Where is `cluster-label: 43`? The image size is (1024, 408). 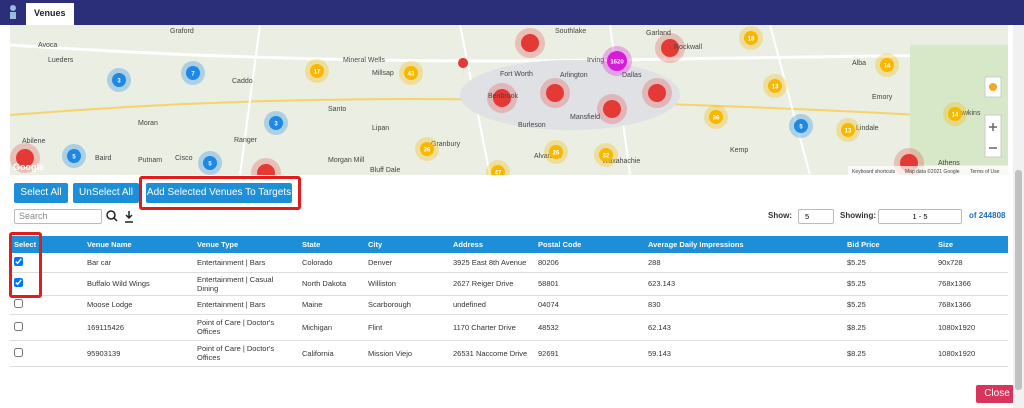 cluster-label: 43 is located at coordinates (411, 75).